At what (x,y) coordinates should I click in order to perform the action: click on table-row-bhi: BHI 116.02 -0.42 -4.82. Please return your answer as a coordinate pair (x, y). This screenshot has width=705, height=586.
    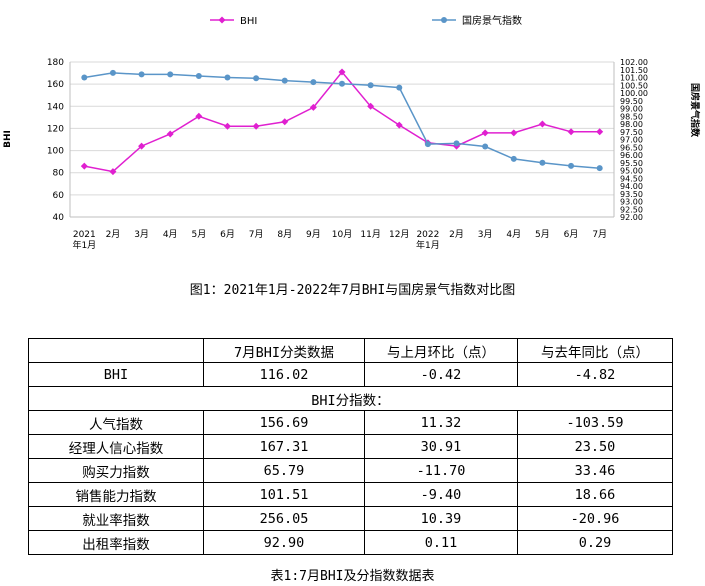
    Looking at the image, I should click on (350, 374).